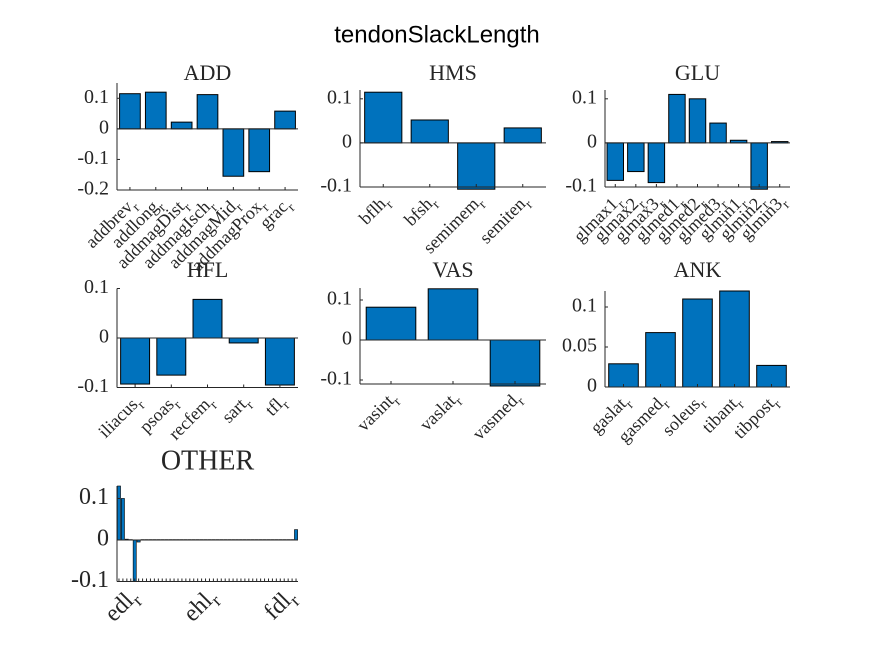  I want to click on subplot-title: ANK, so click(698, 269).